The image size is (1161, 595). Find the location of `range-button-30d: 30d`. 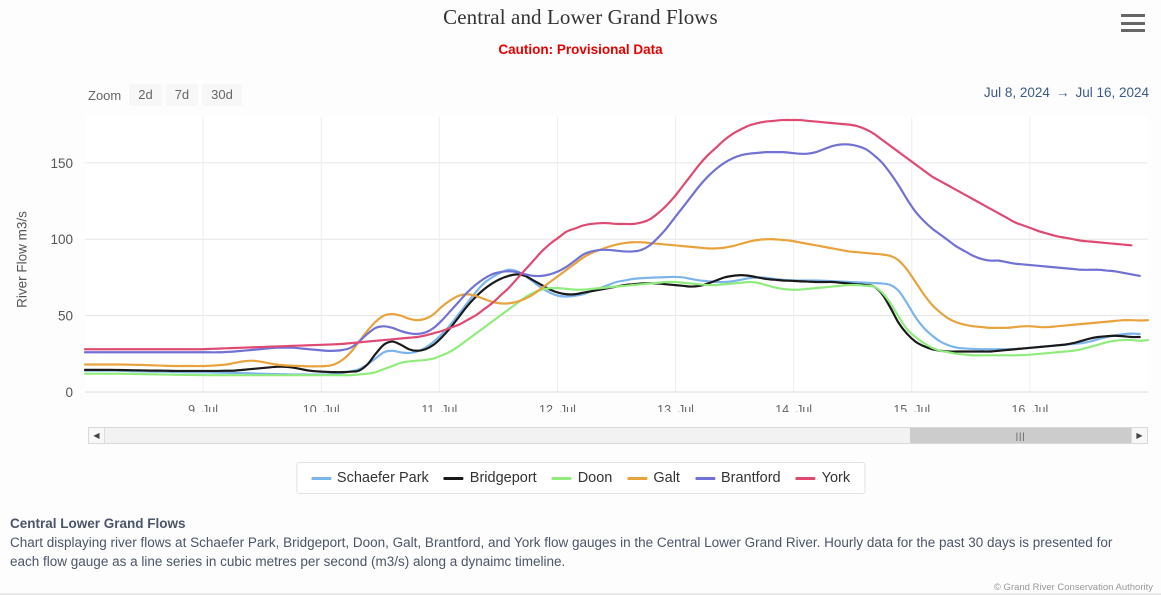

range-button-30d: 30d is located at coordinates (222, 95).